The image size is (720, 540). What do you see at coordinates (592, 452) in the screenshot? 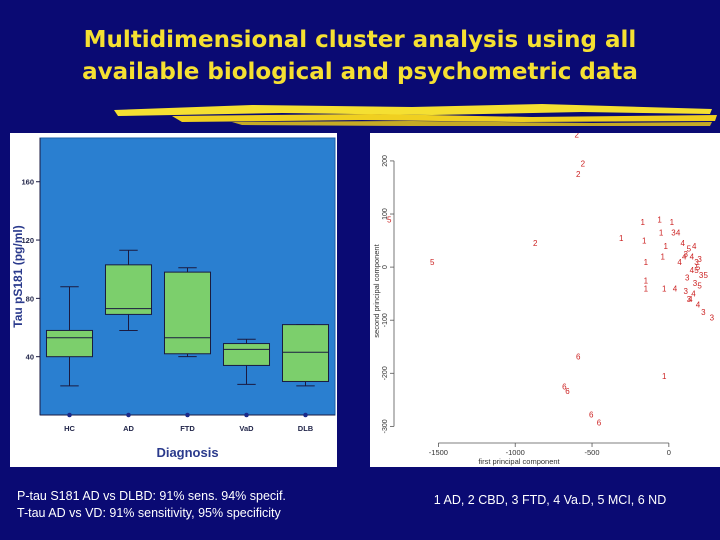
I see `x-tick-label: -500` at bounding box center [592, 452].